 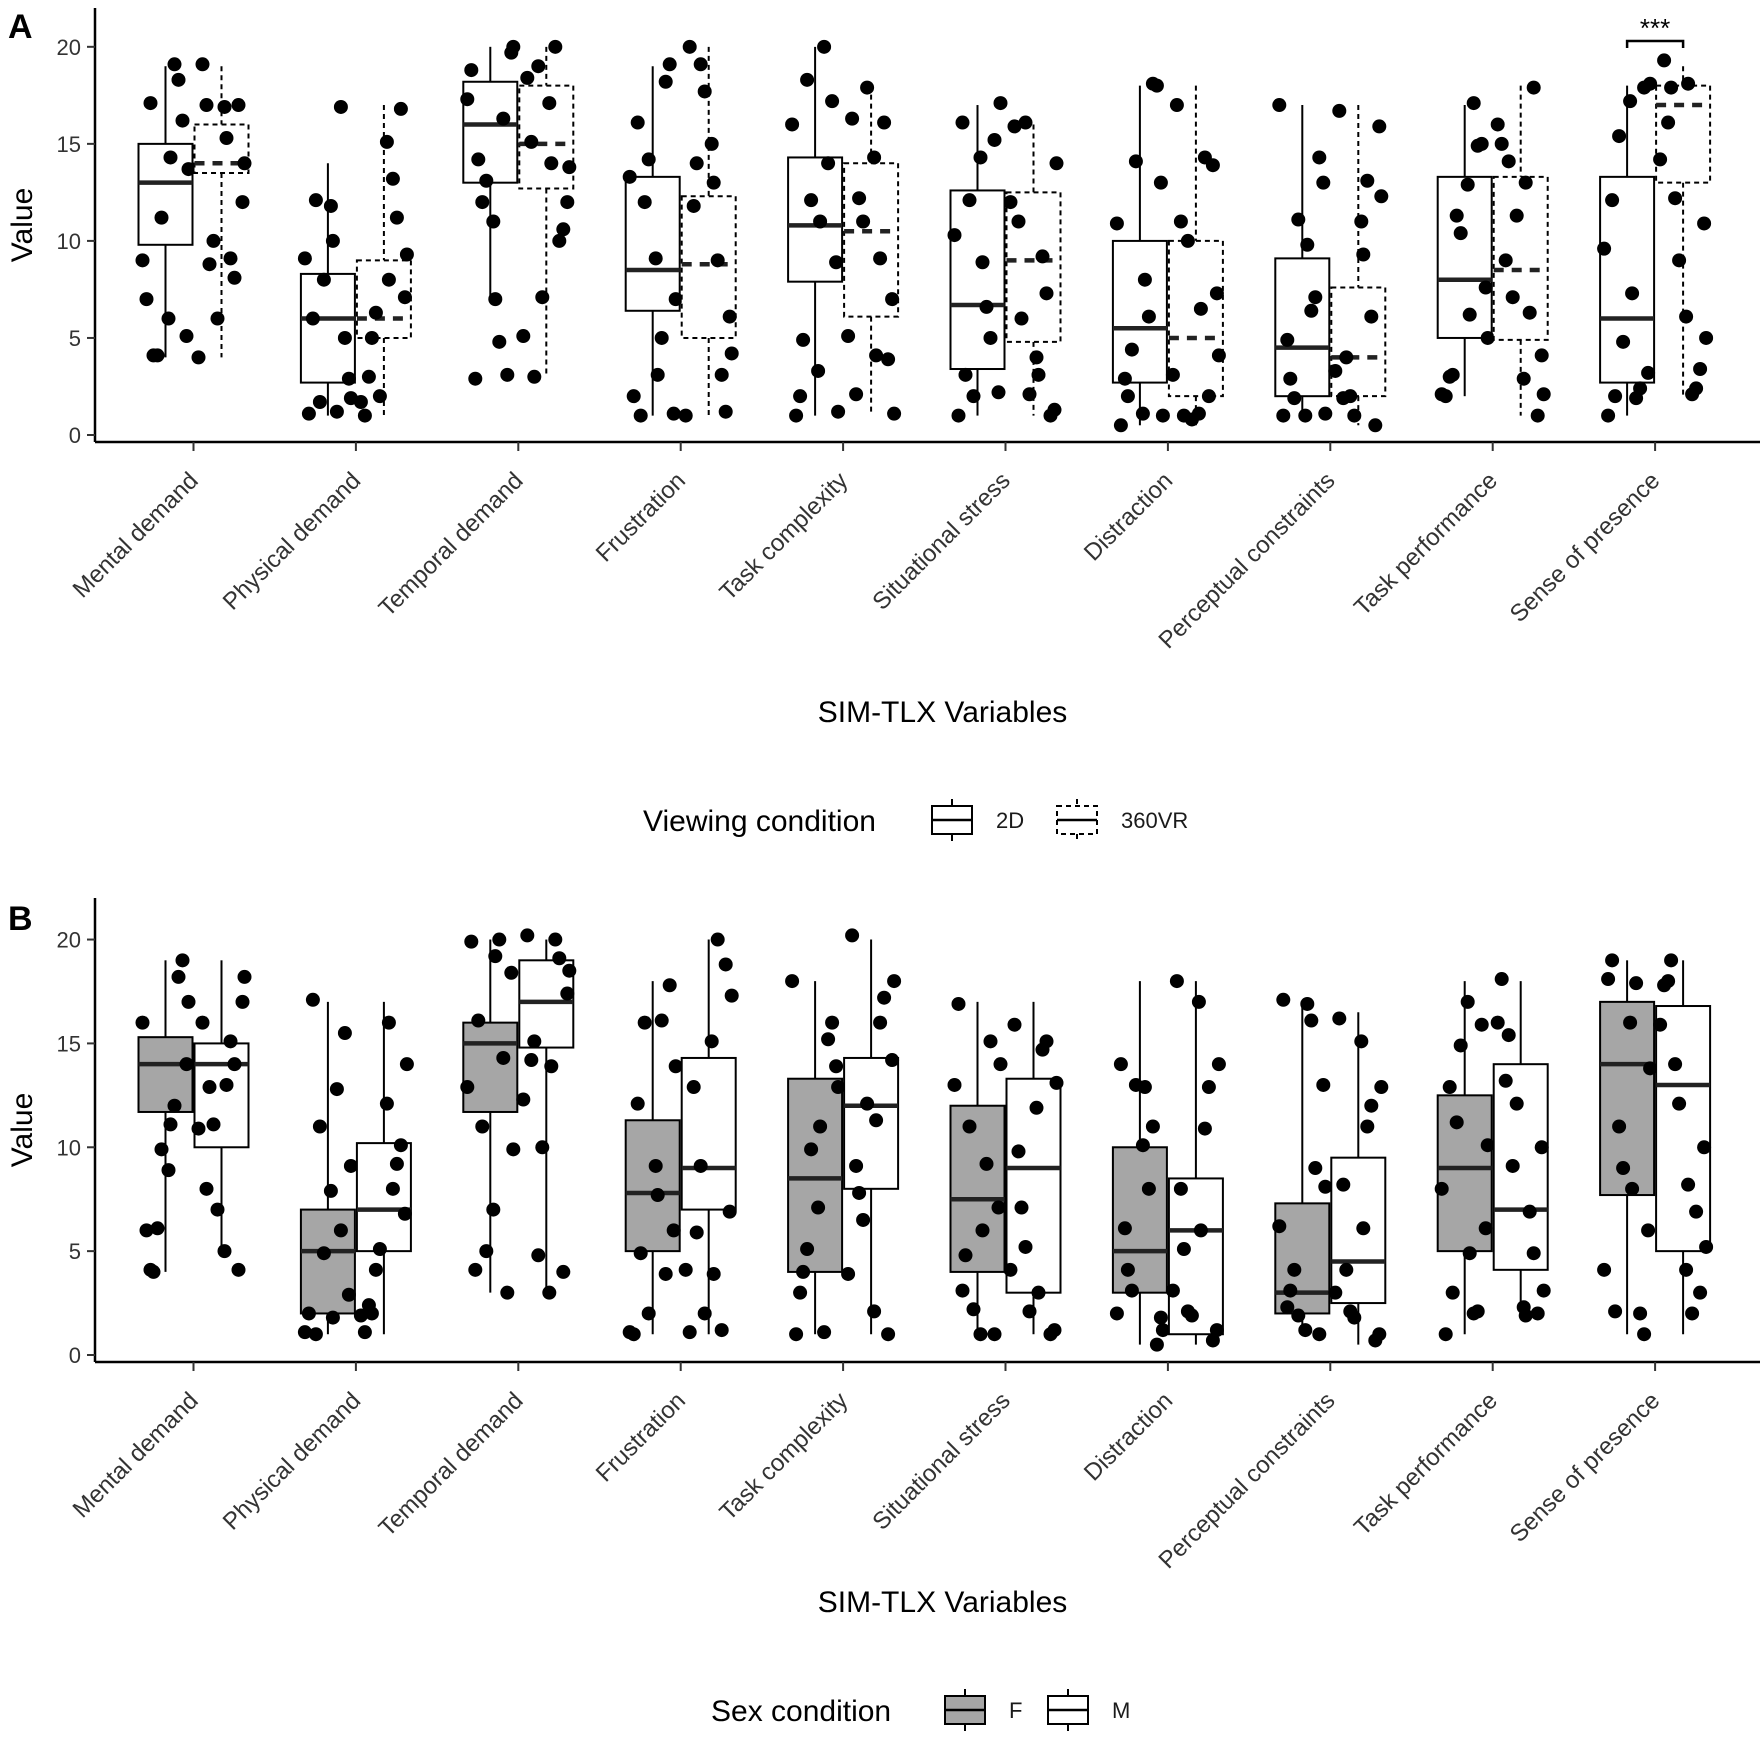 I want to click on y-tick-label: 15, so click(x=69, y=144).